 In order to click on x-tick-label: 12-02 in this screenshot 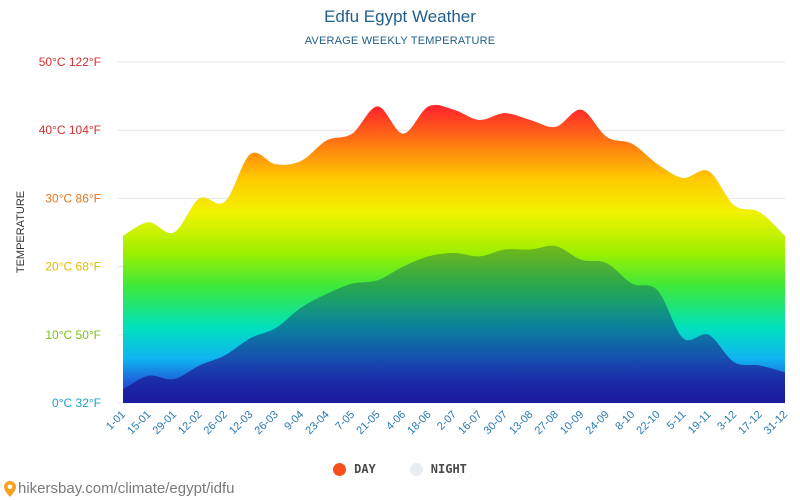, I will do `click(190, 423)`.